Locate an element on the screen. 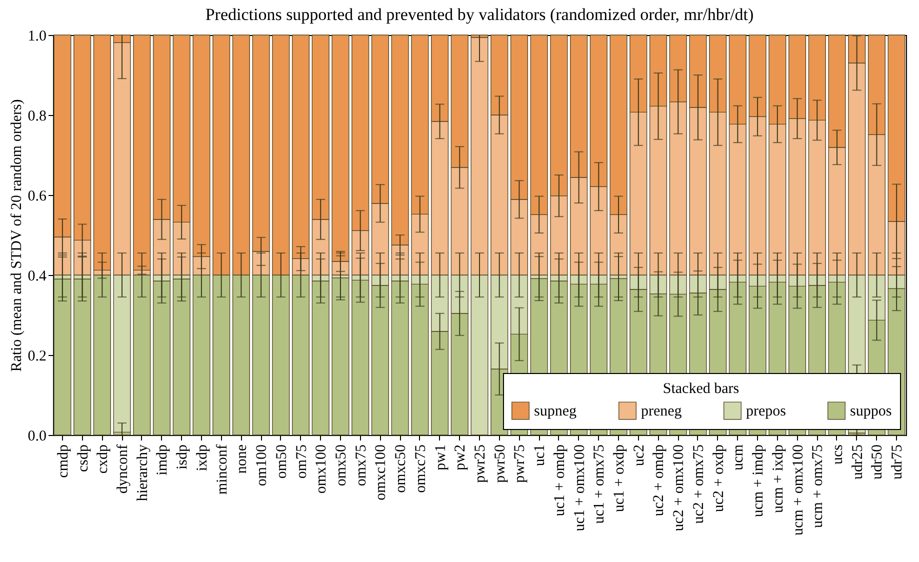  x-tick-label: cmdp is located at coordinates (63, 461).